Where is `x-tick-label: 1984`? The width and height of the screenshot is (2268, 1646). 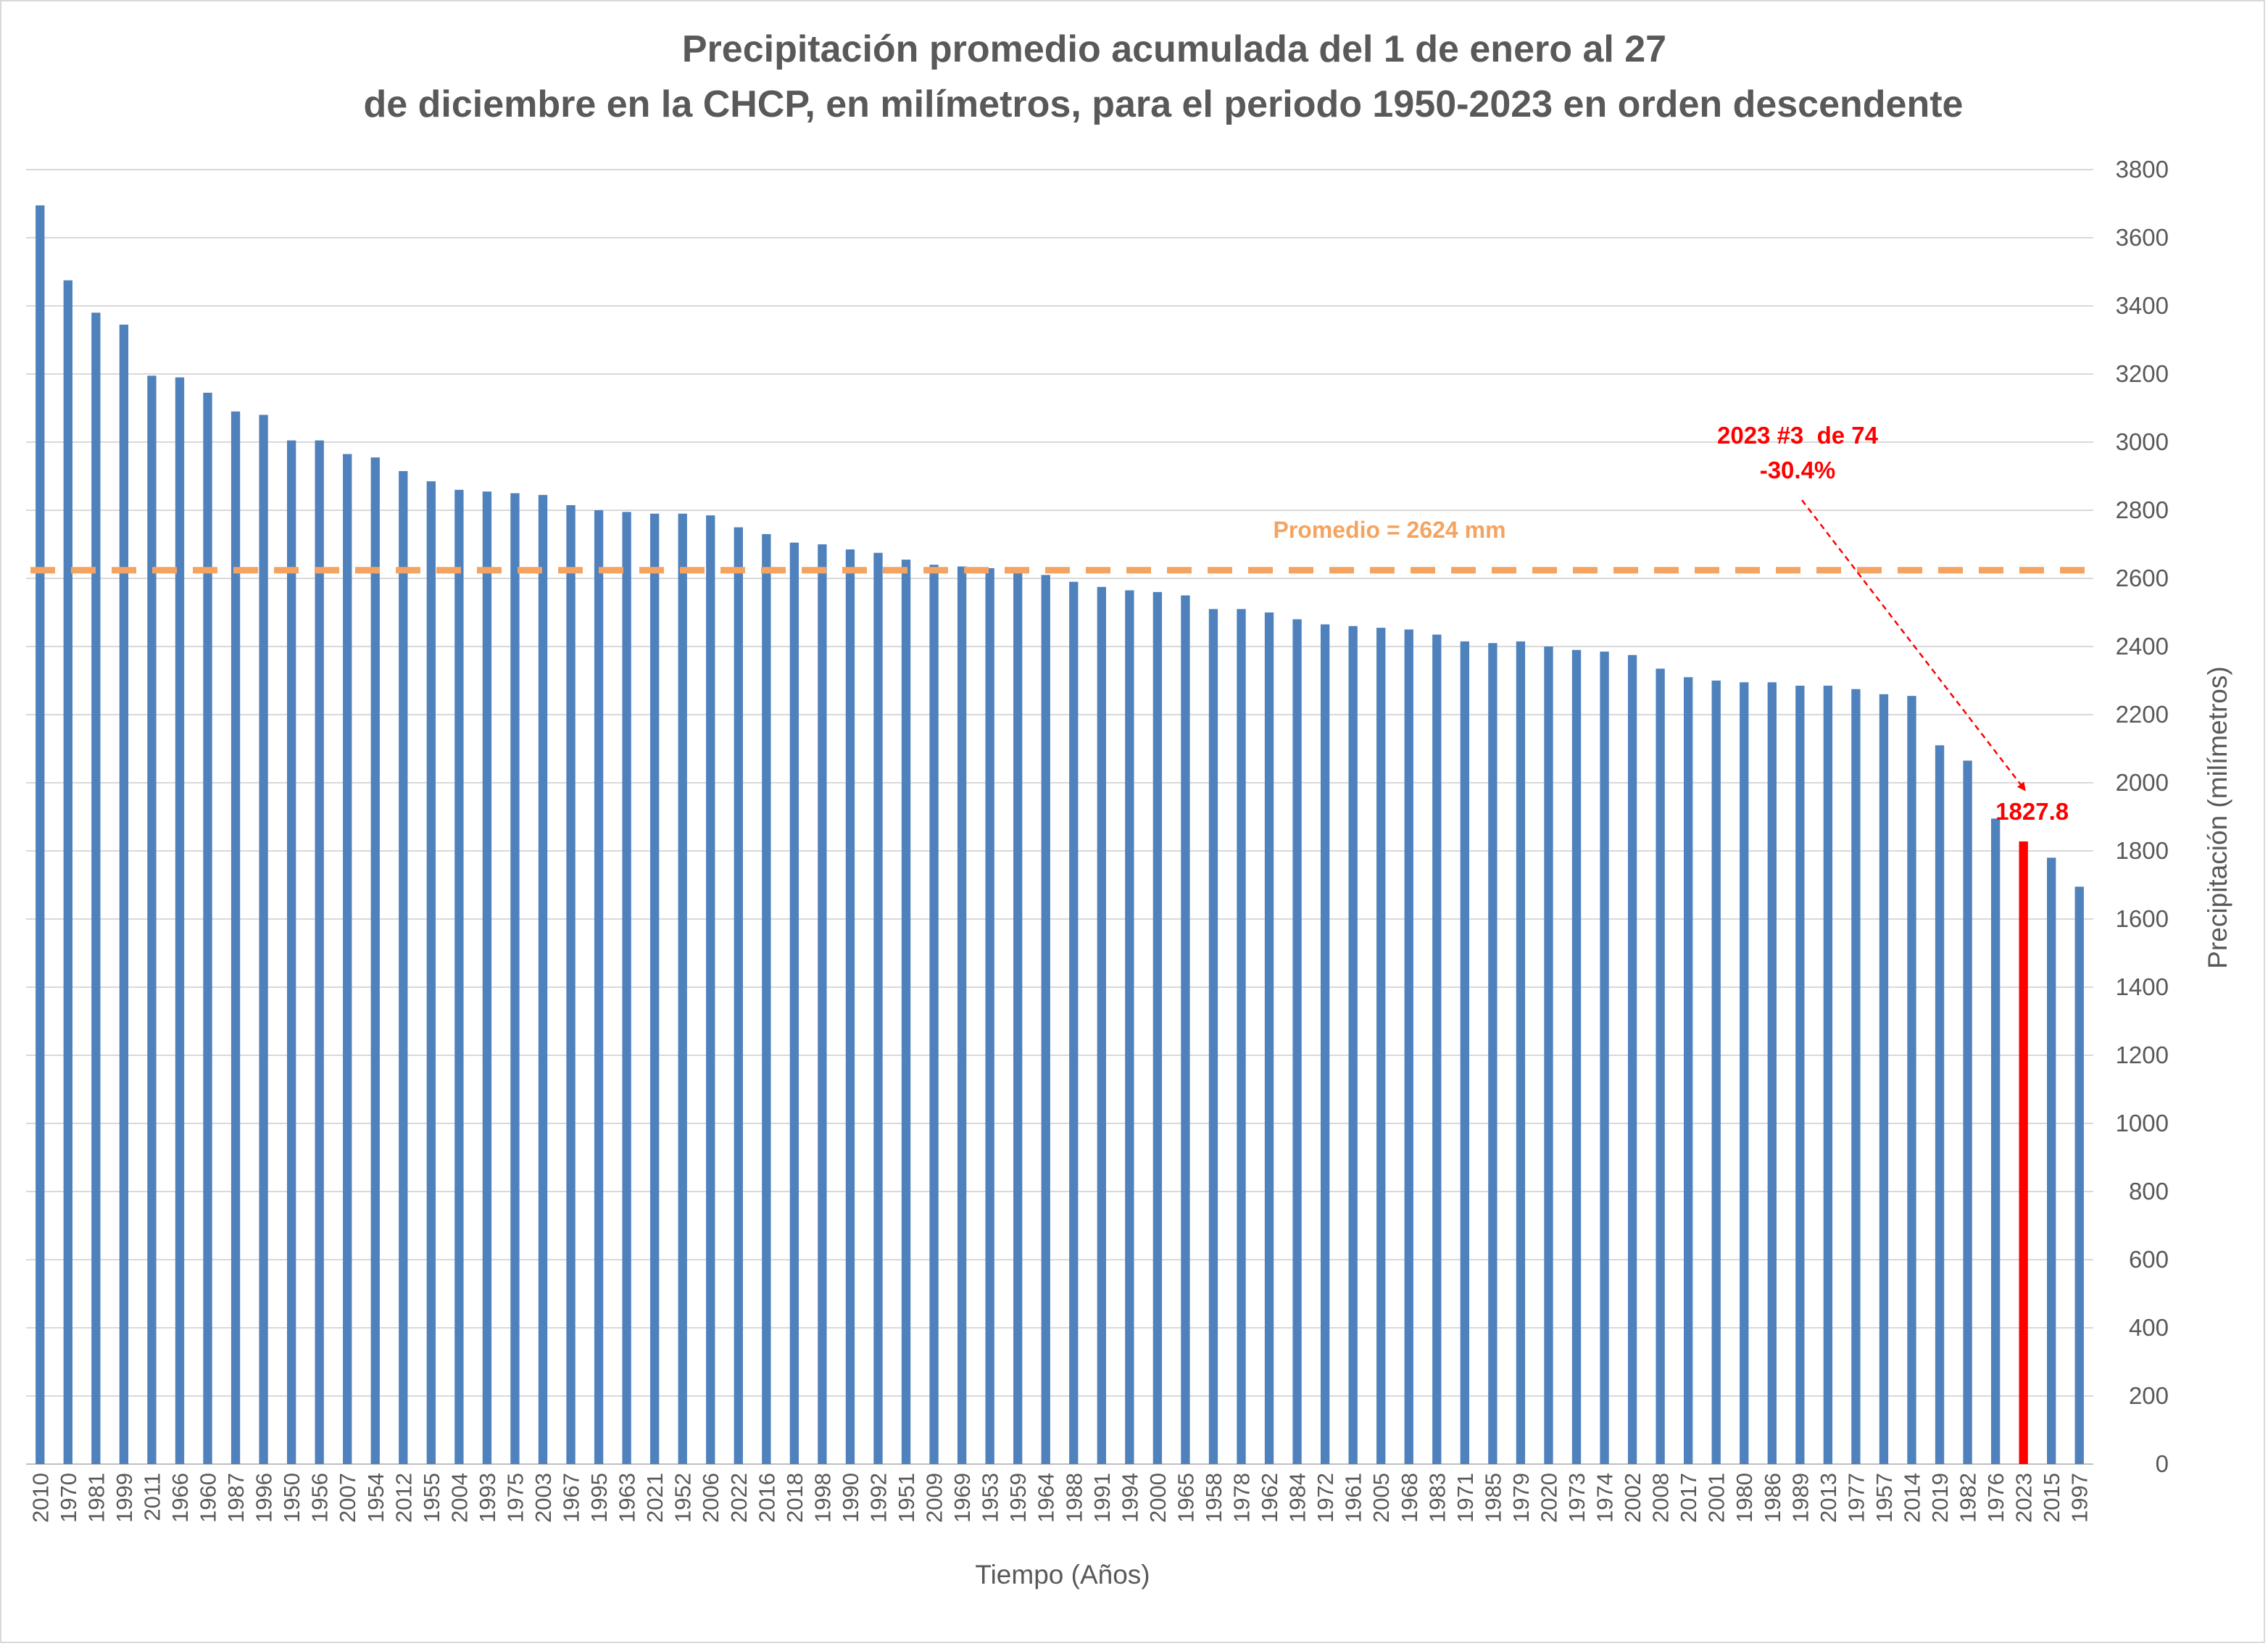 x-tick-label: 1984 is located at coordinates (1297, 1498).